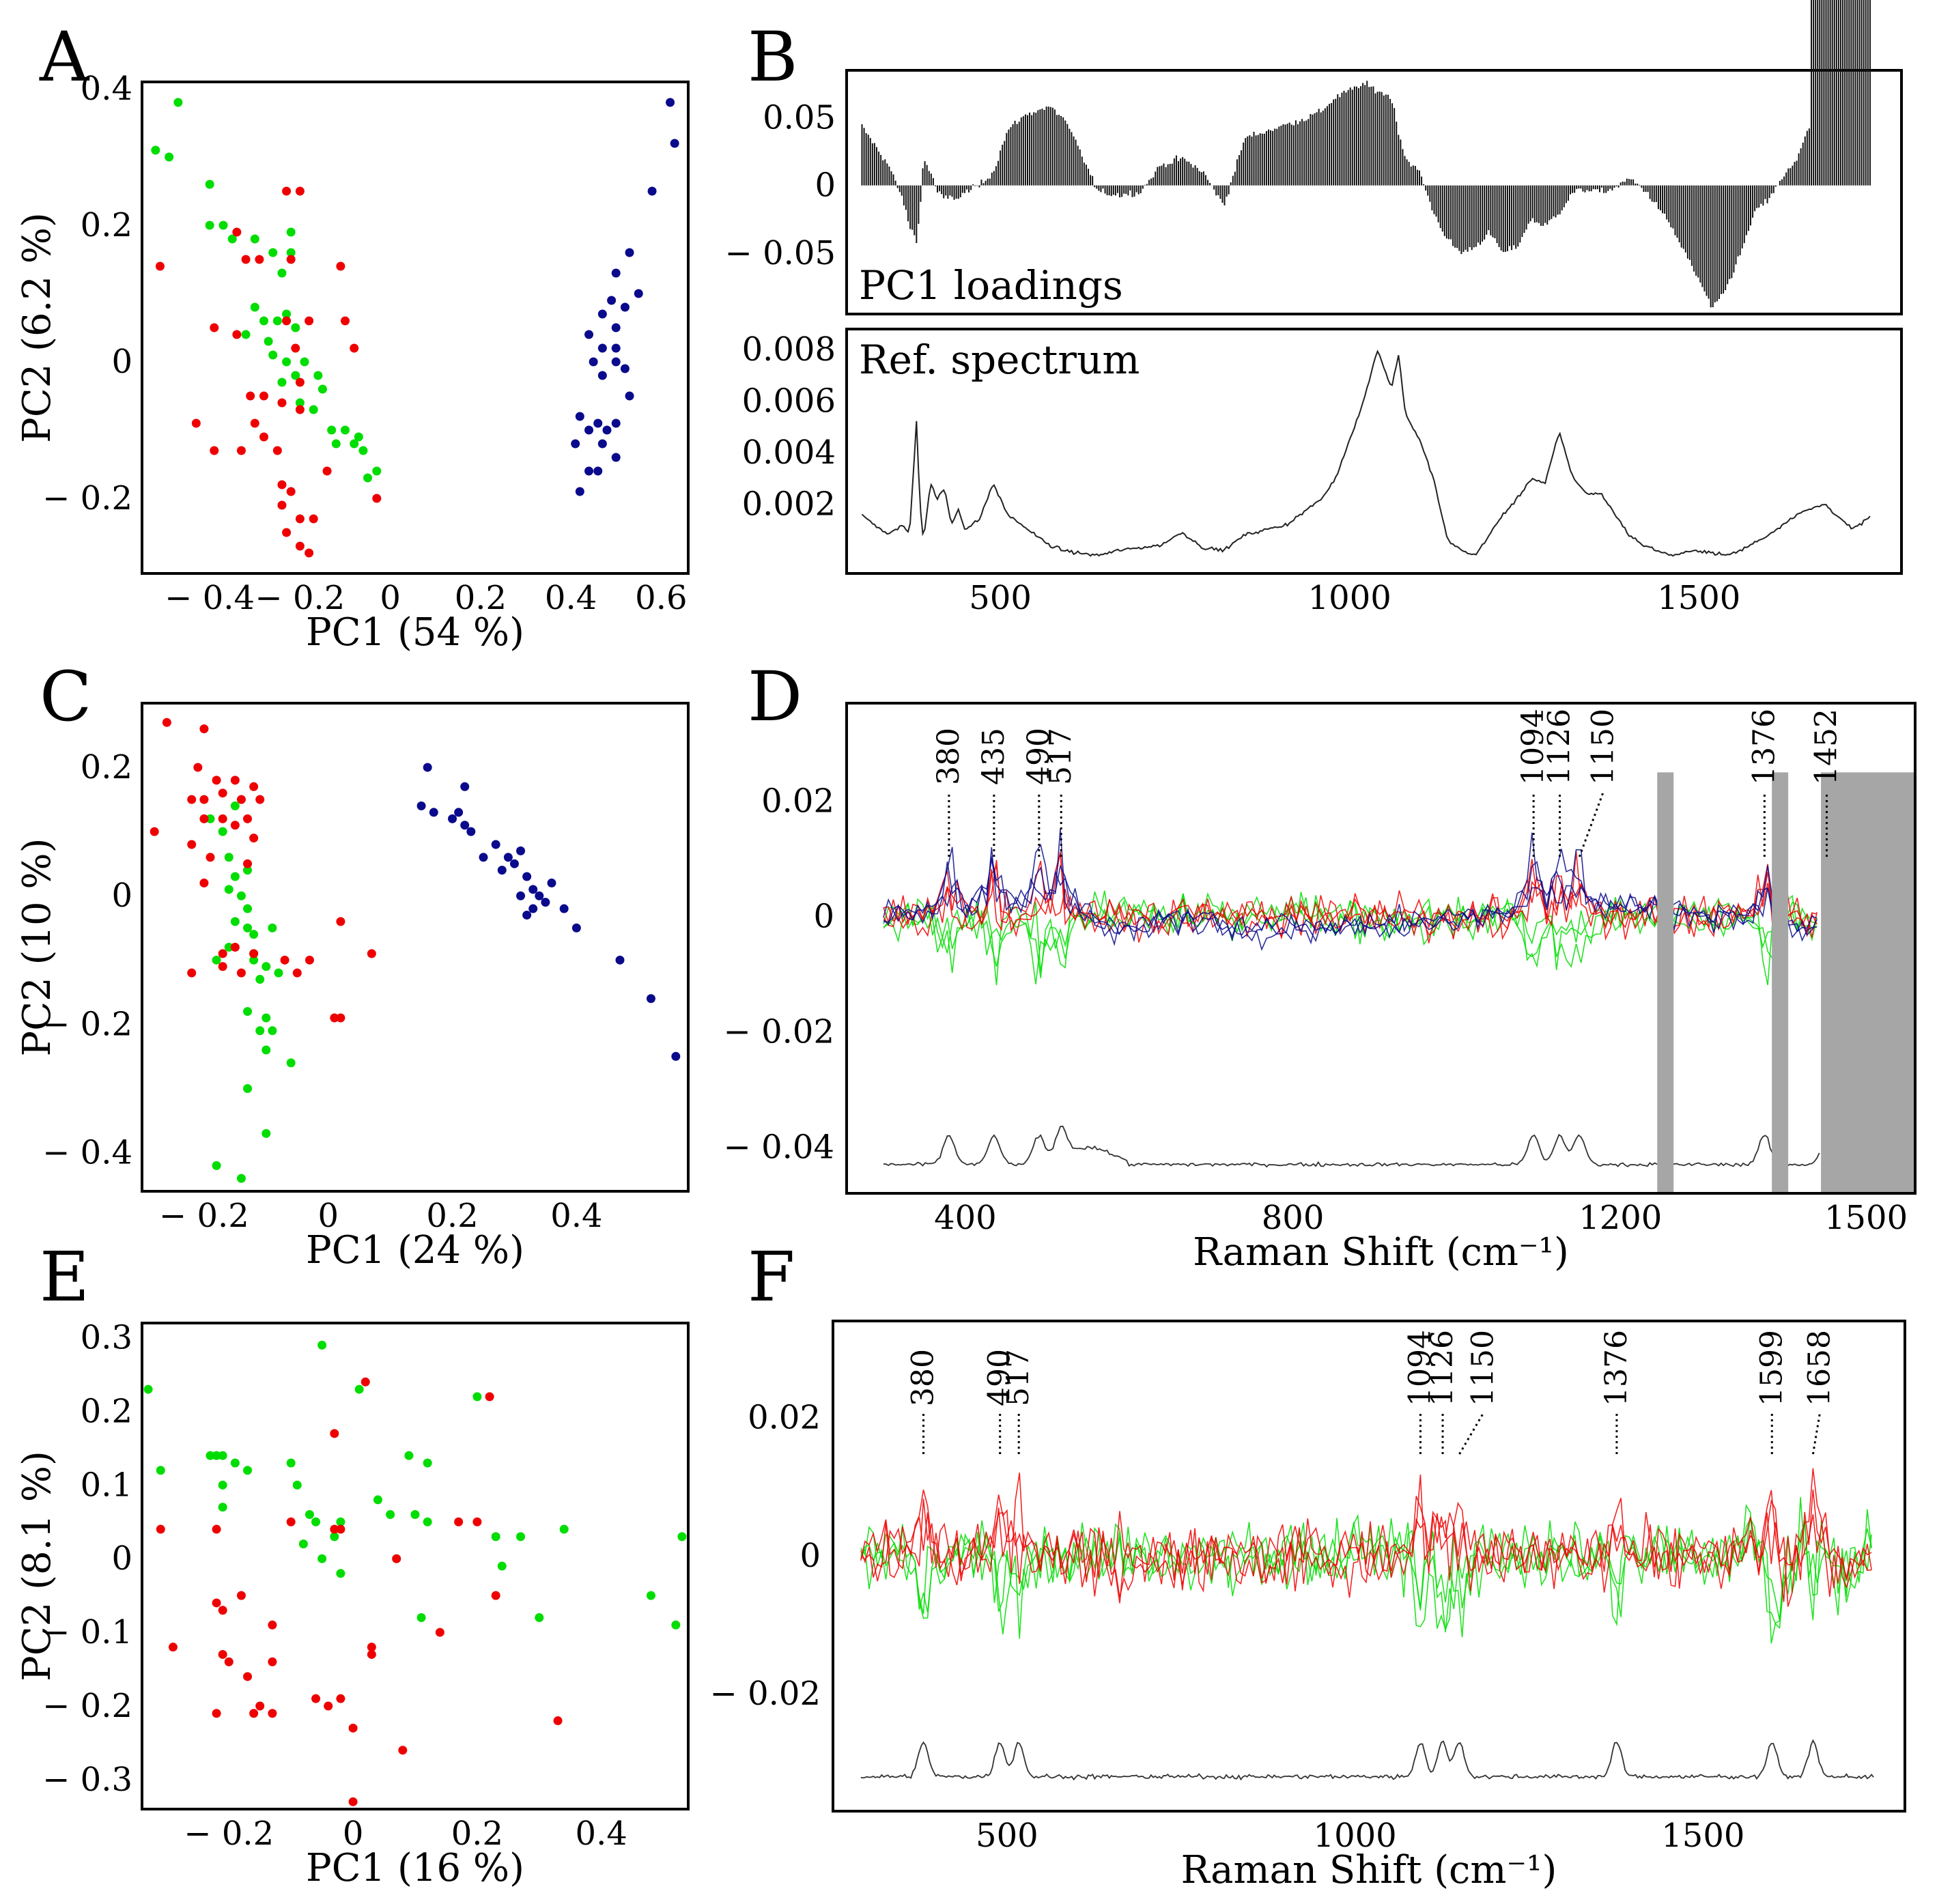  Describe the element at coordinates (1819, 1368) in the screenshot. I see `peak-label: 1658` at that location.